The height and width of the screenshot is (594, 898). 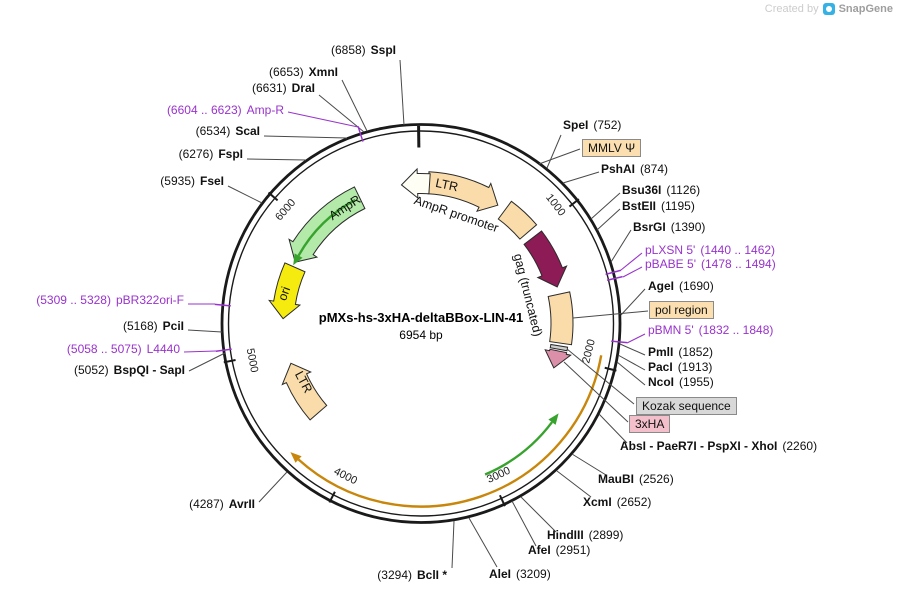 What do you see at coordinates (589, 351) in the screenshot?
I see `tick-label-2000: 2000` at bounding box center [589, 351].